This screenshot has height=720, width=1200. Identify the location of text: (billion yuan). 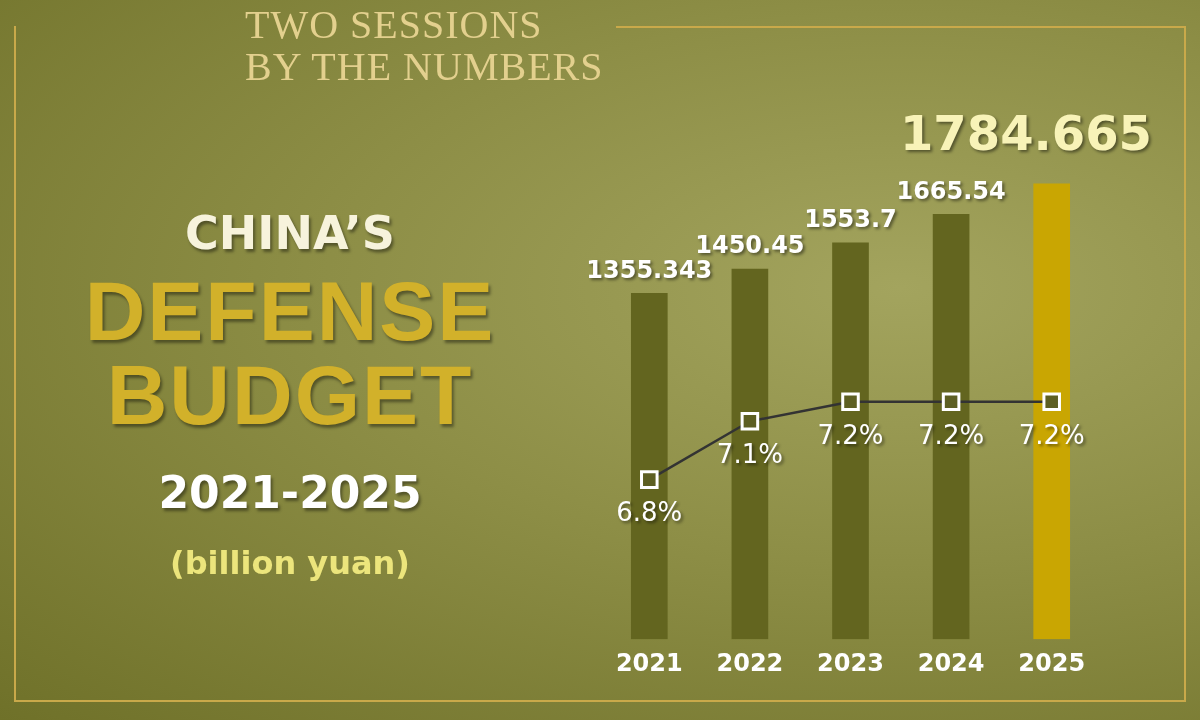
(290, 563).